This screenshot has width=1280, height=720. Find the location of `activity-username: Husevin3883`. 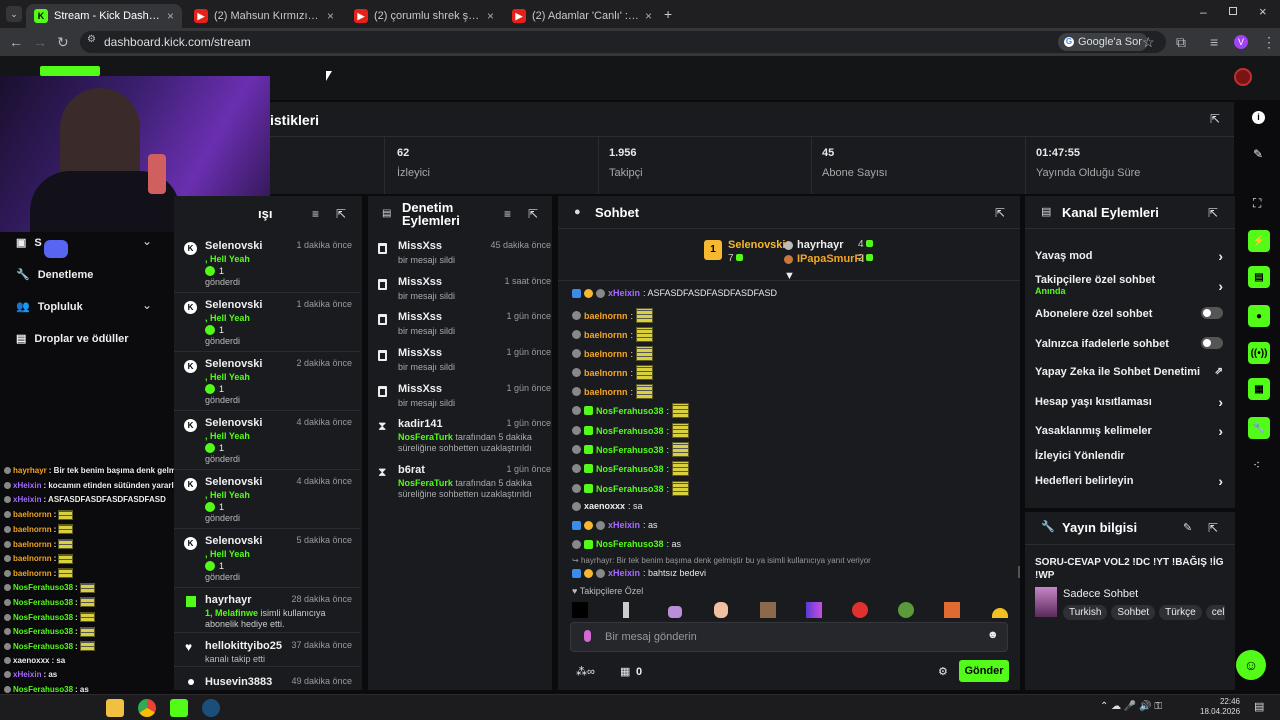

activity-username: Husevin3883 is located at coordinates (239, 682).